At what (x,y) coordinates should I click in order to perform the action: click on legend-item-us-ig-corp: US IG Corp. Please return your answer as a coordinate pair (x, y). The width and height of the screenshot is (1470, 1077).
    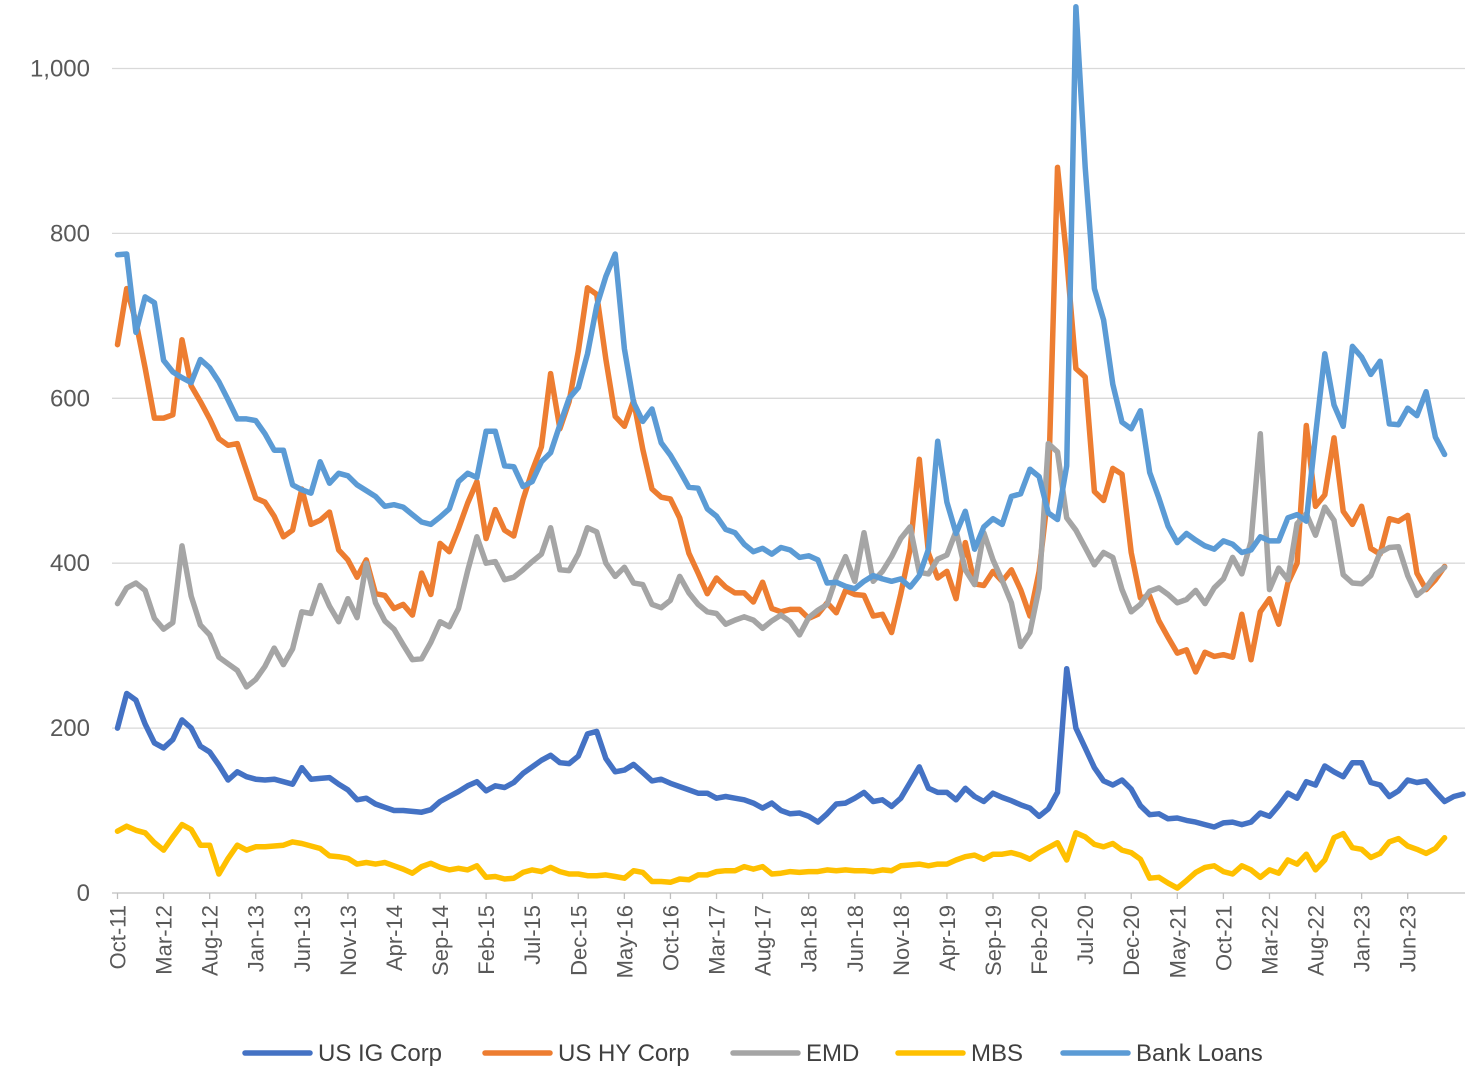
    Looking at the image, I should click on (342, 1053).